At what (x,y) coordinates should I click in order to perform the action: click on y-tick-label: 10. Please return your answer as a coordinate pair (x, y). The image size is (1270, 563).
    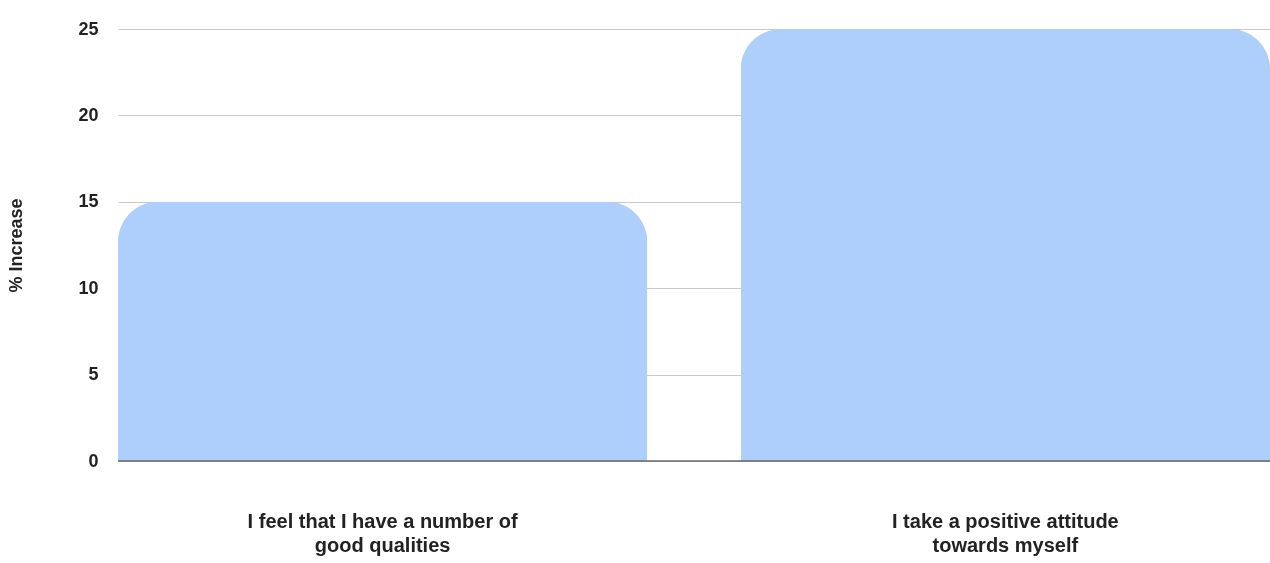
    Looking at the image, I should click on (88, 287).